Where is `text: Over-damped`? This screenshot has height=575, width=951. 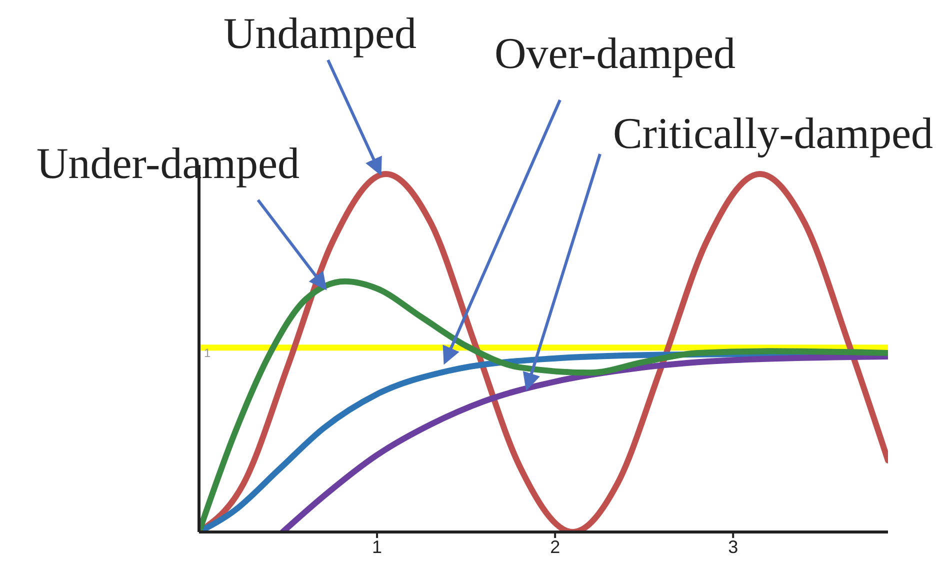
text: Over-damped is located at coordinates (615, 53).